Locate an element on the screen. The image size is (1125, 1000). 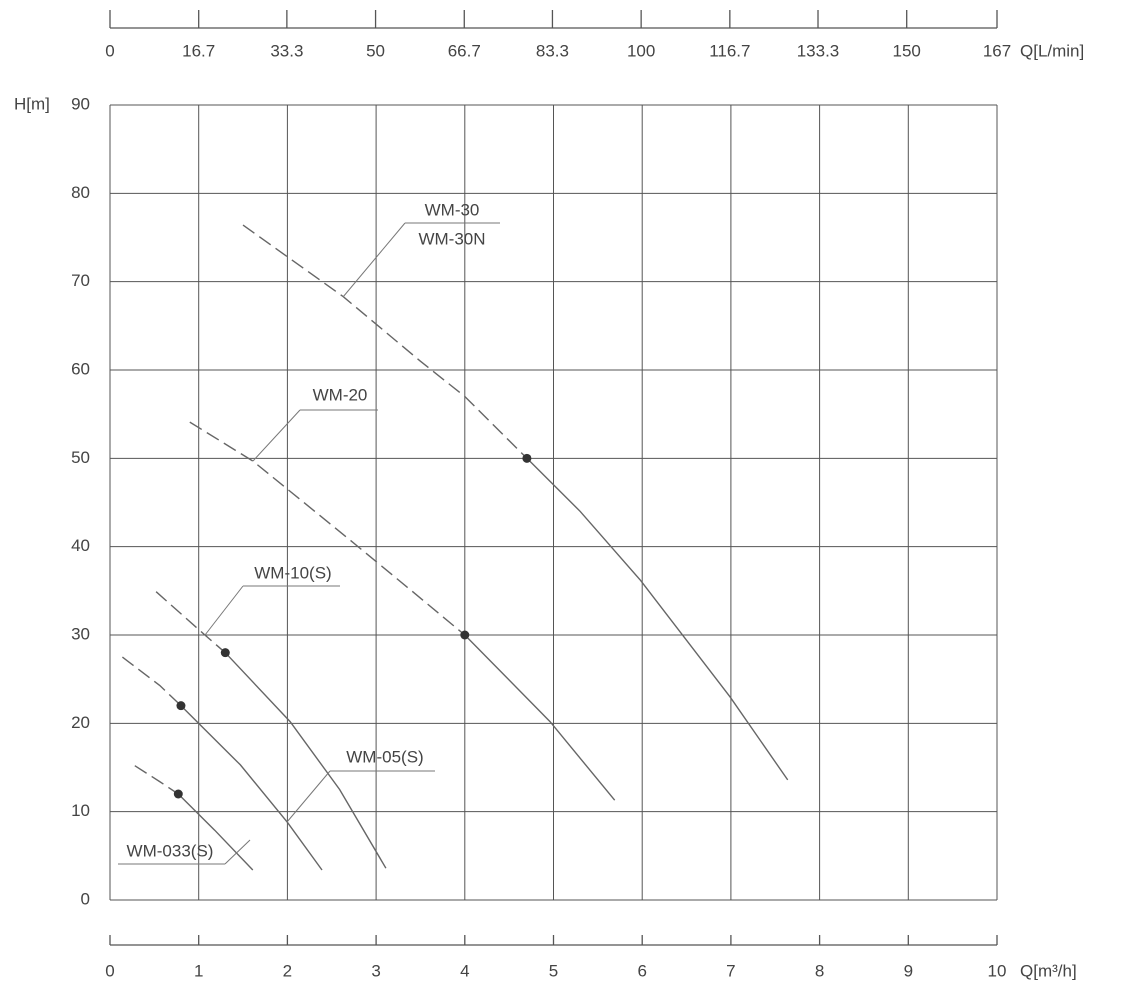
curve-label: WM-10(S) is located at coordinates (292, 572).